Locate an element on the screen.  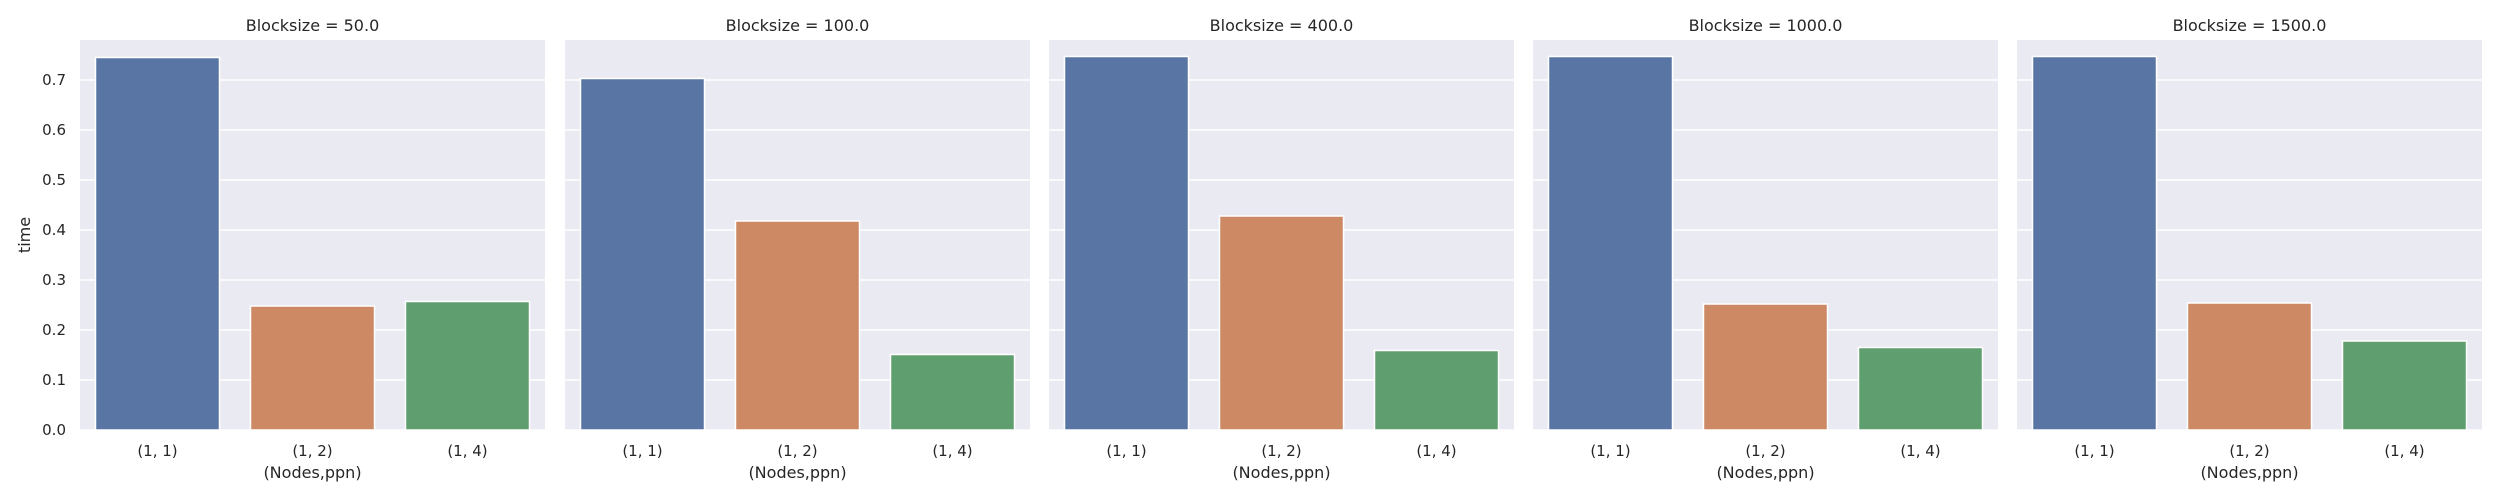
panel-title: Blocksize = 1000.0 is located at coordinates (1766, 25).